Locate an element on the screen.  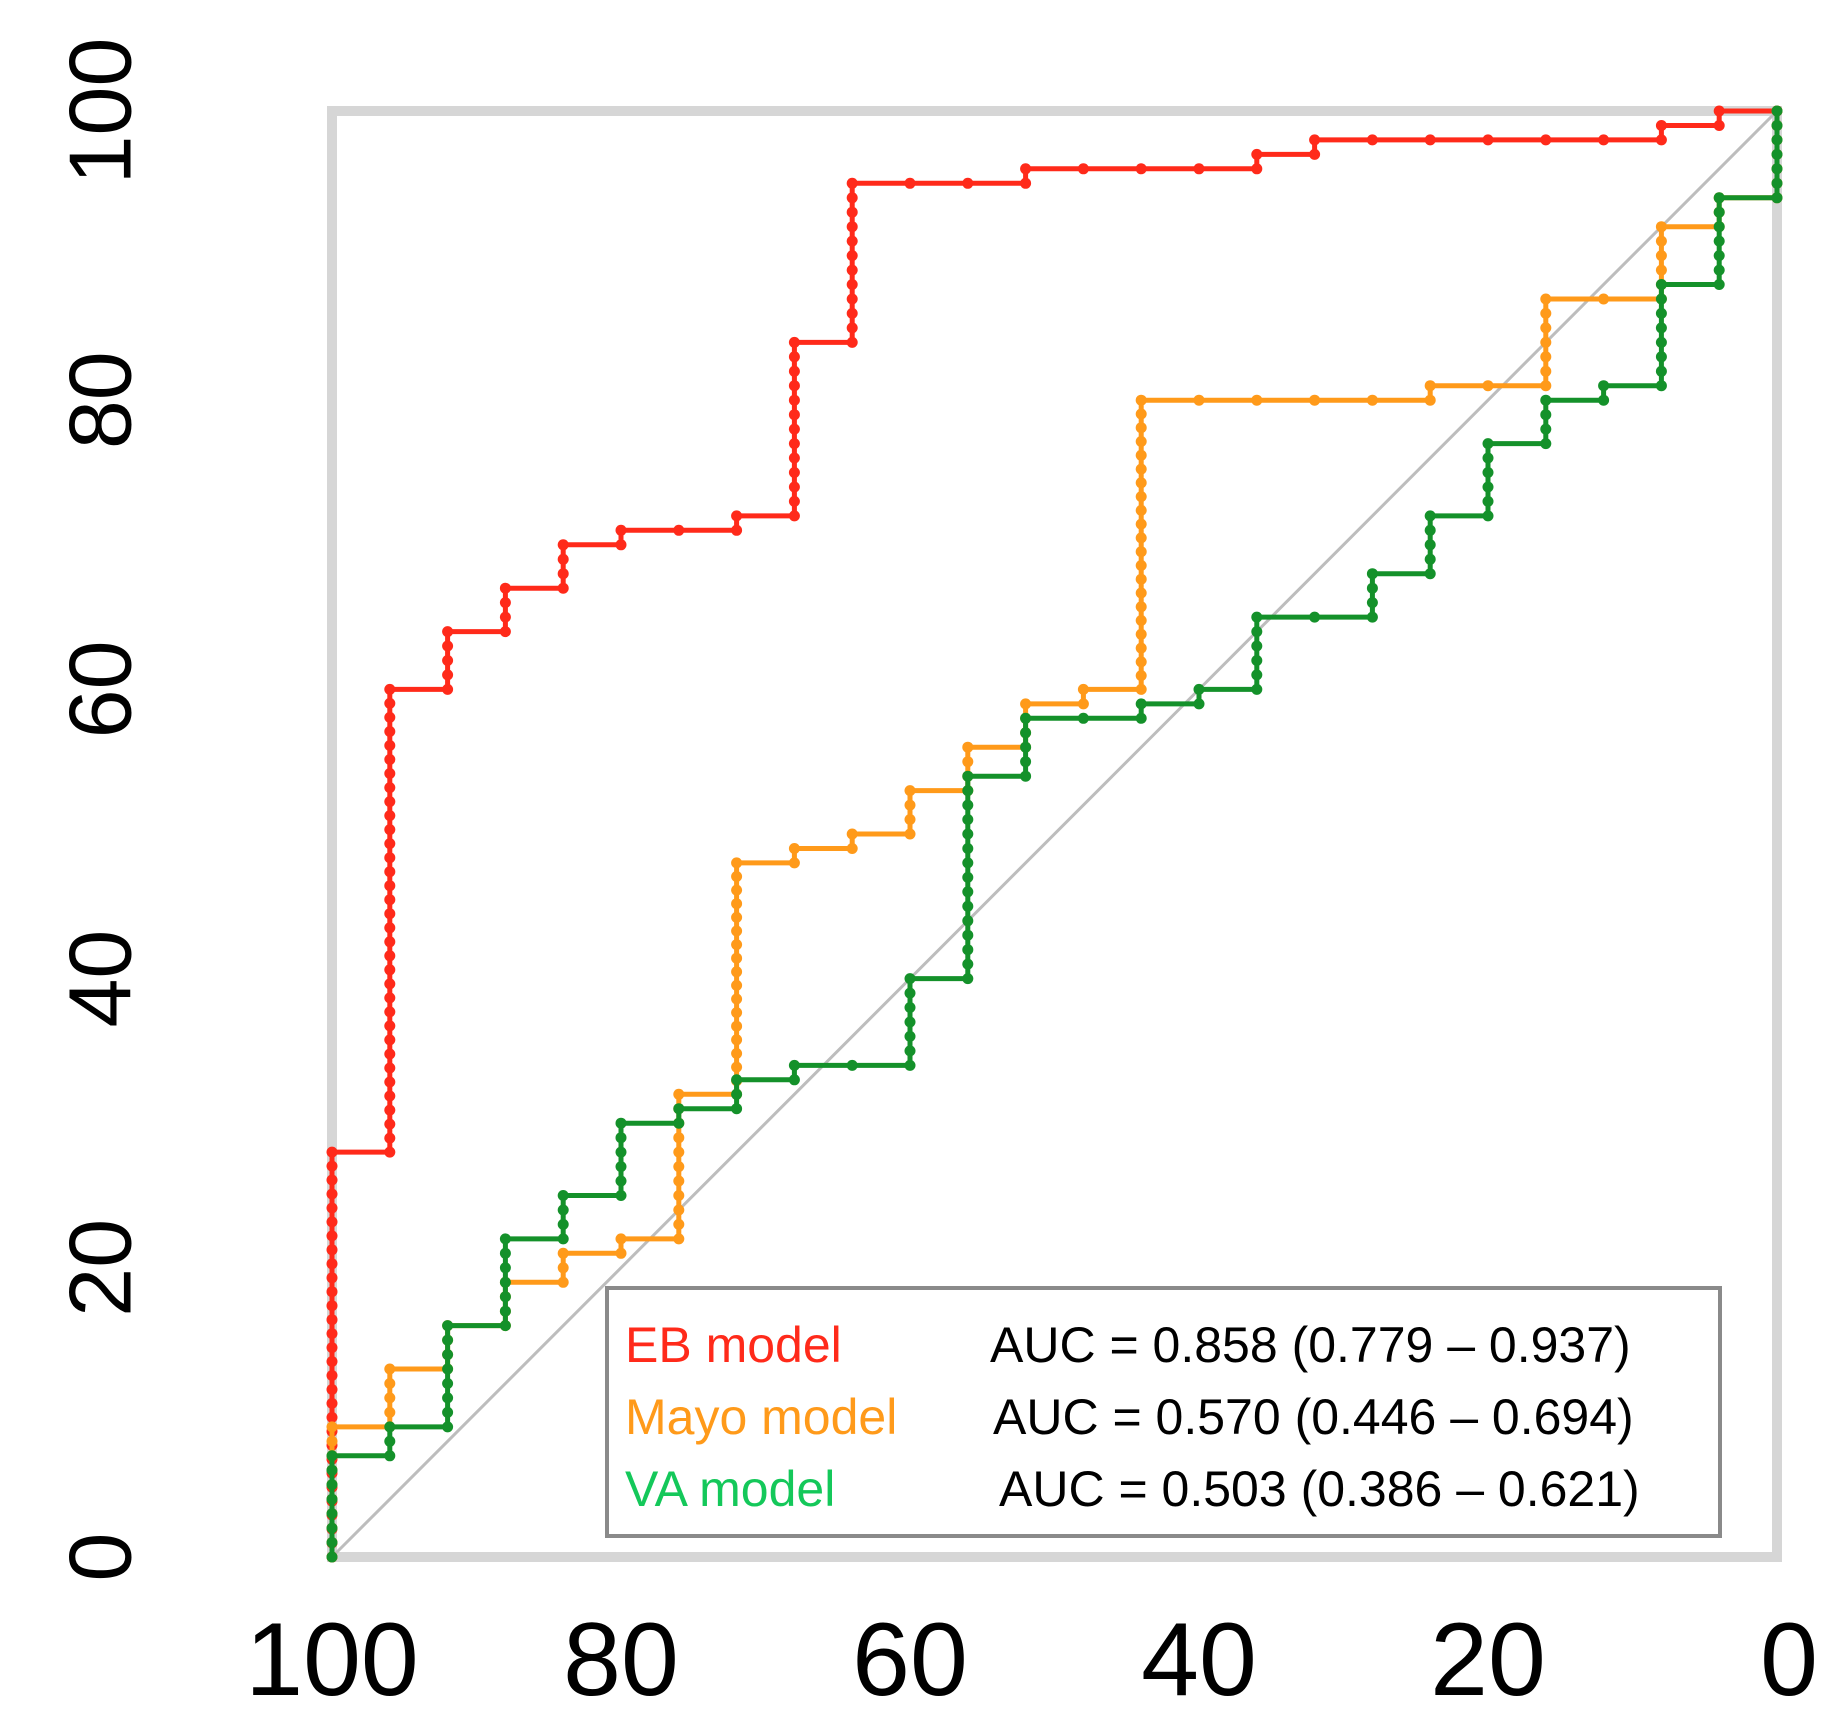
legend-box is located at coordinates (1163, 1412).